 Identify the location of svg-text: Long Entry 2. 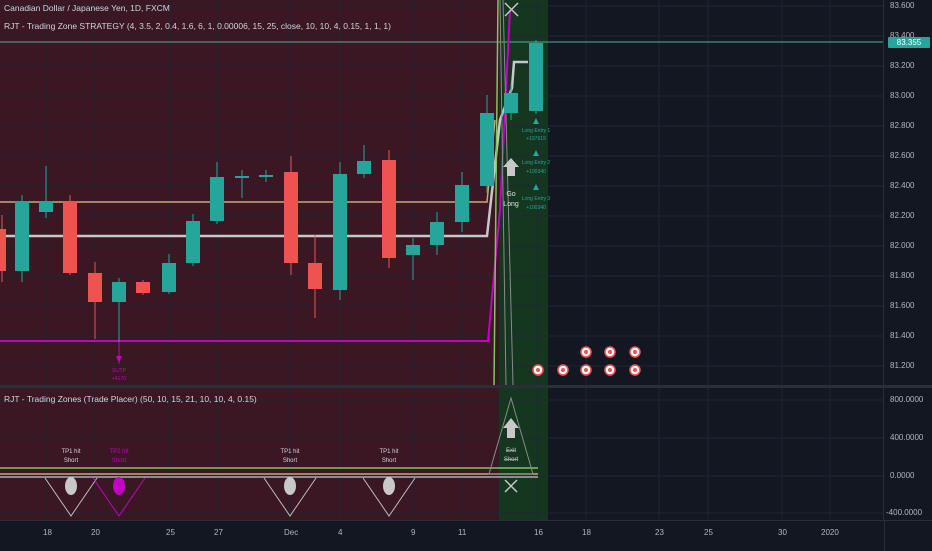
(536, 163).